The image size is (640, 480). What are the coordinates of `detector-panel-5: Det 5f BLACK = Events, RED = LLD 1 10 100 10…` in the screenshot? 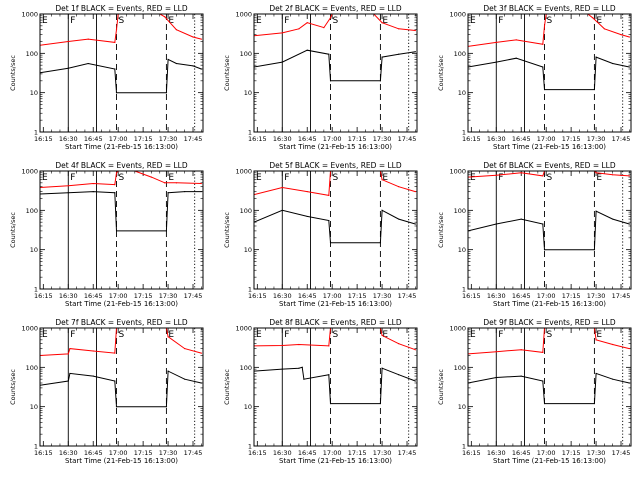 It's located at (320, 234).